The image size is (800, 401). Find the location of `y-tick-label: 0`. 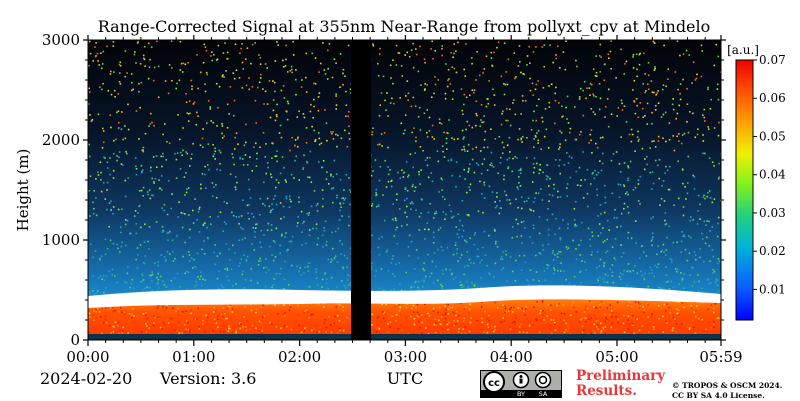

y-tick-label: 0 is located at coordinates (75, 340).